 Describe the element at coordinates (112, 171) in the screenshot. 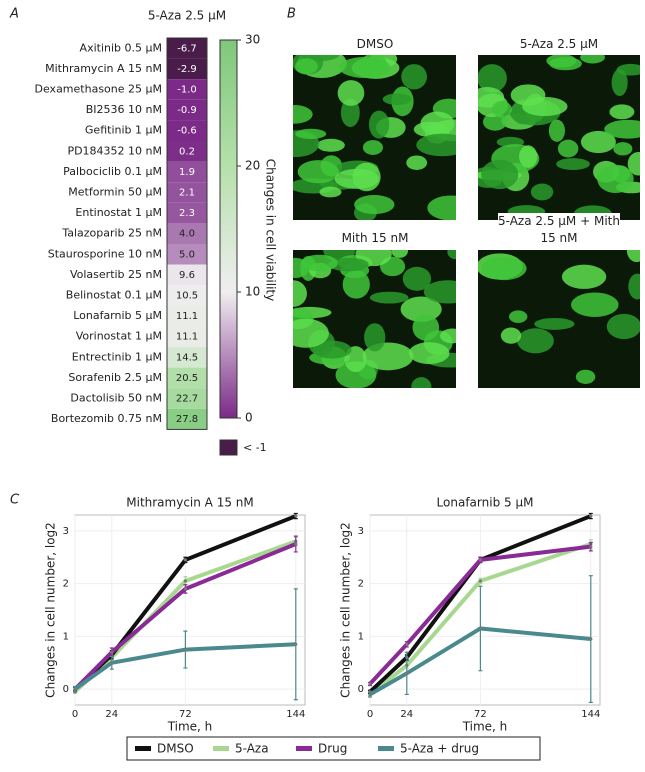

I see `row-label: Palbociclib 0.1 μM` at that location.